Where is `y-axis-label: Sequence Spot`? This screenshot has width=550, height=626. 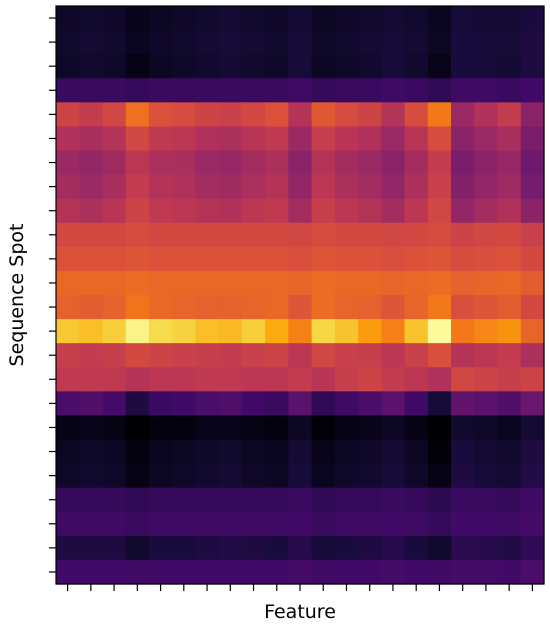 y-axis-label: Sequence Spot is located at coordinates (17, 295).